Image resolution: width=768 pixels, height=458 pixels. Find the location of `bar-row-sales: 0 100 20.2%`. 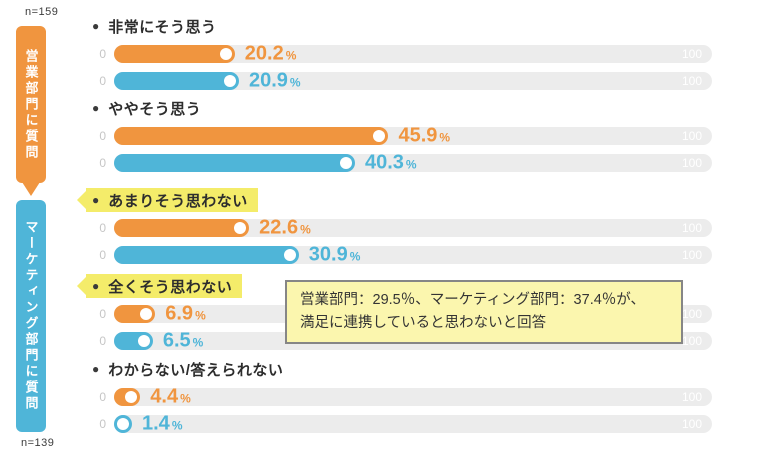

bar-row-sales: 0 100 20.2% is located at coordinates (399, 53).